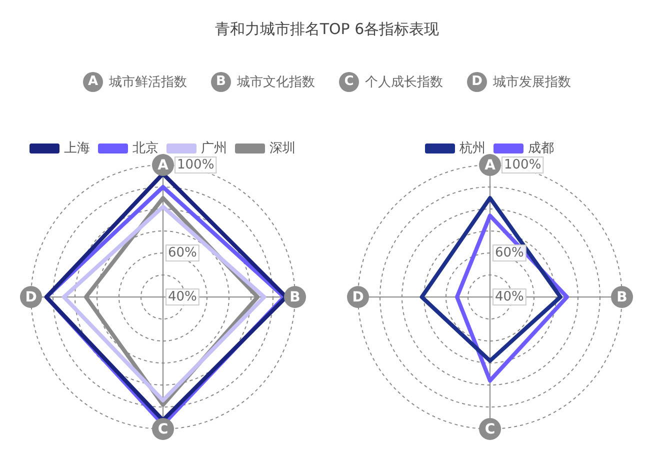  I want to click on legend-label: 北京, so click(145, 148).